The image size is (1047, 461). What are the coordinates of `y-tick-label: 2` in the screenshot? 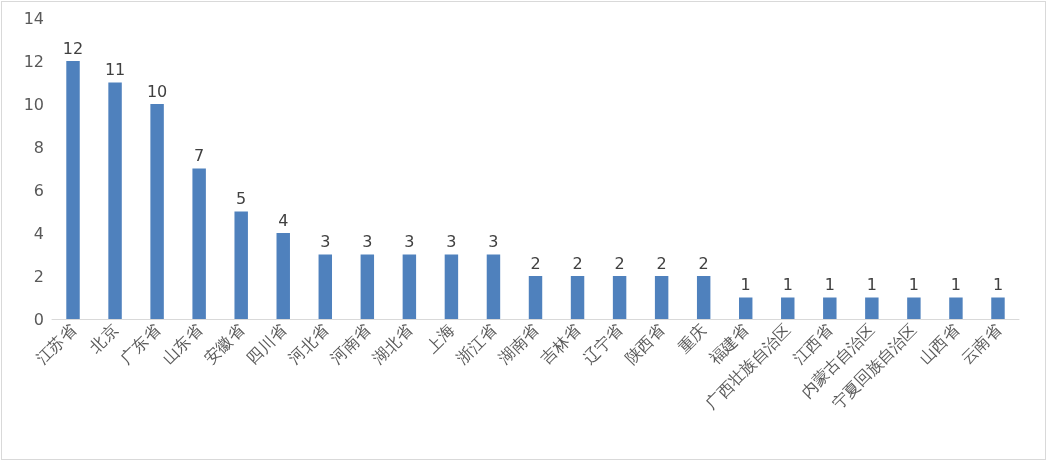 It's located at (38, 276).